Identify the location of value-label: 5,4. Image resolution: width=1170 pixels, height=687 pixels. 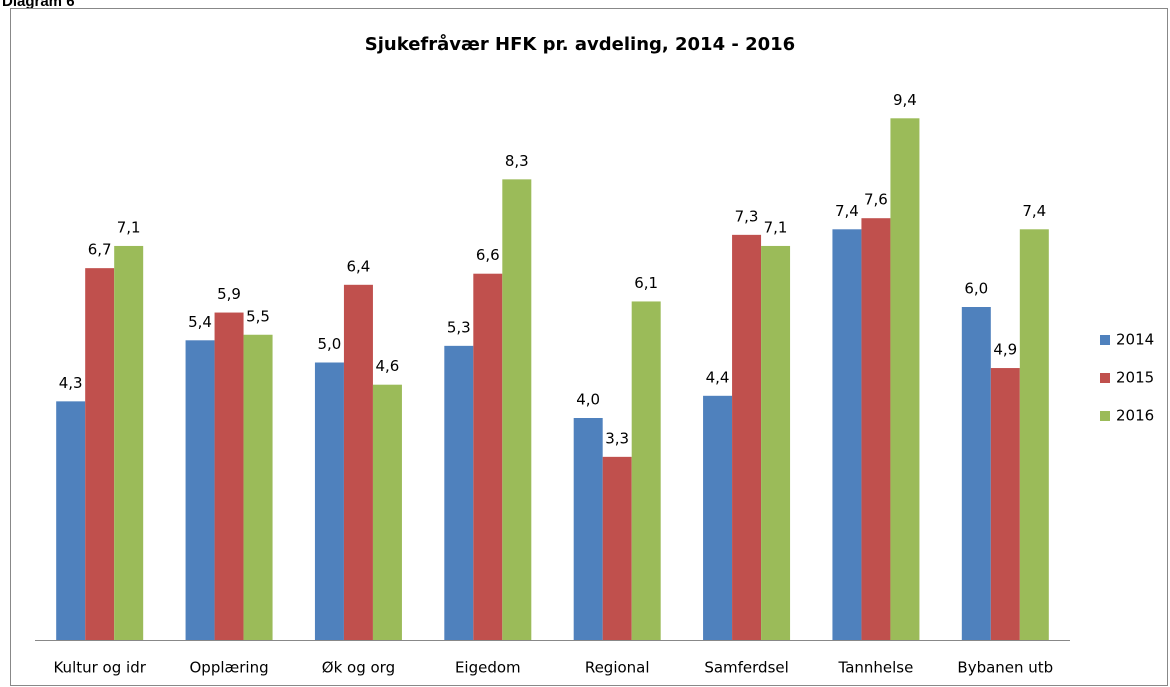
(200, 322).